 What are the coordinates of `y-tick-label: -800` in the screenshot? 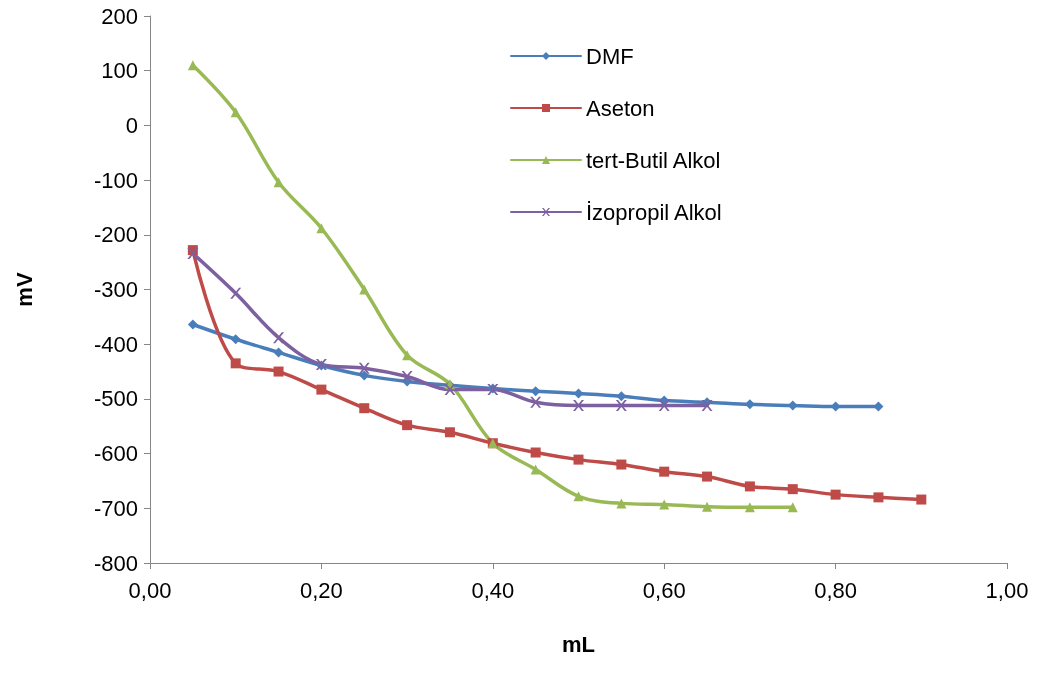 It's located at (115, 563).